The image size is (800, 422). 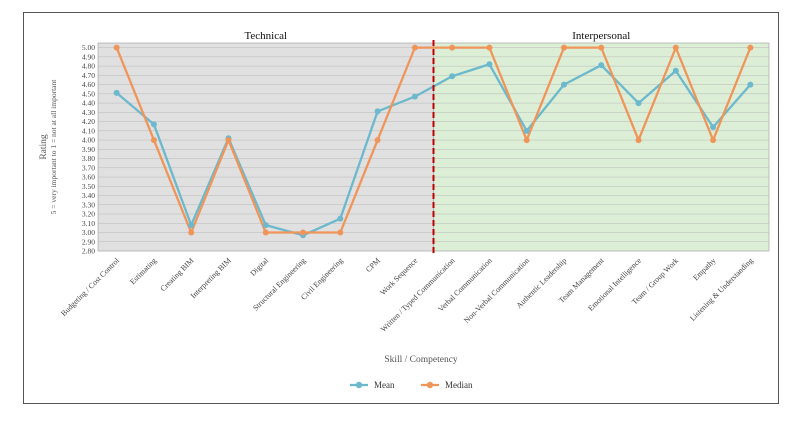 What do you see at coordinates (88, 66) in the screenshot?
I see `y-tick-label: 4.80` at bounding box center [88, 66].